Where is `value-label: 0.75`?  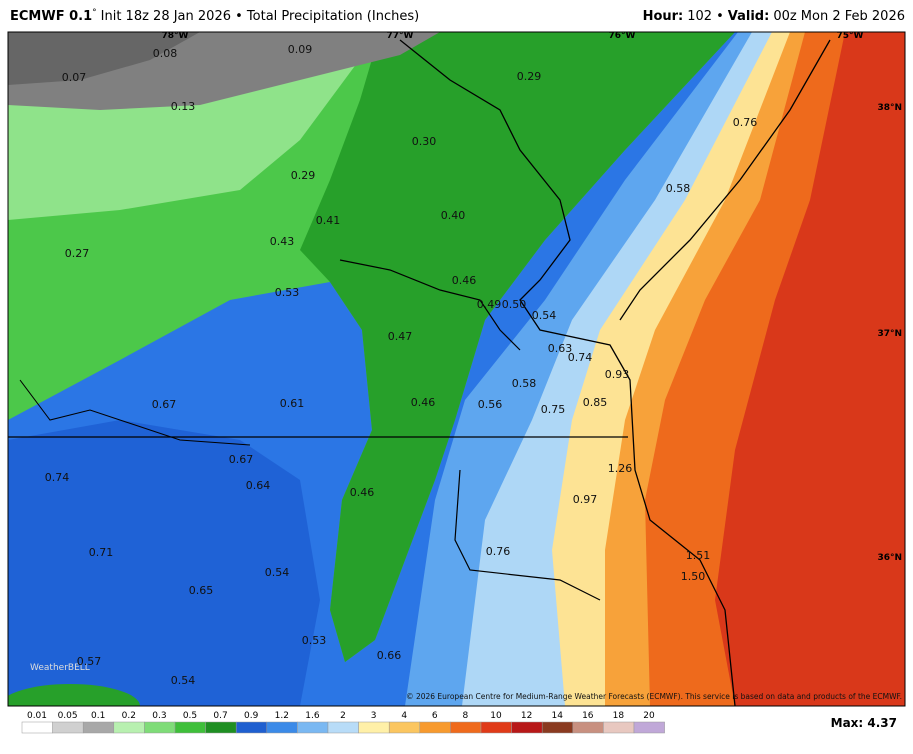
value-label: 0.75 is located at coordinates (553, 409).